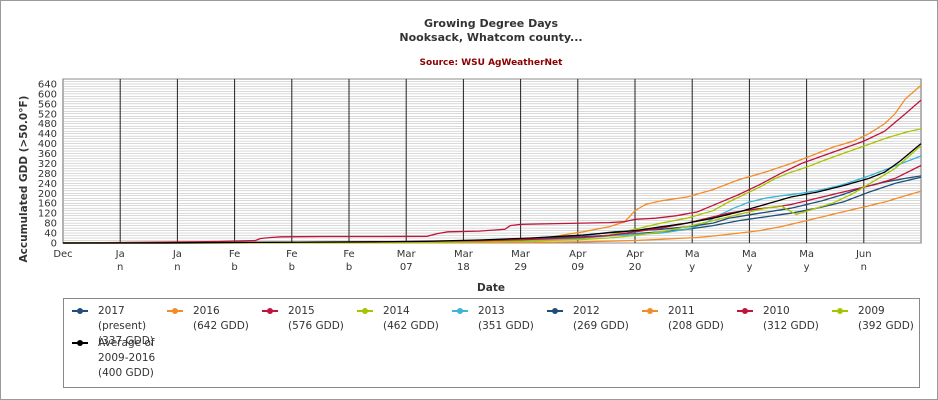 The height and width of the screenshot is (400, 938). What do you see at coordinates (50, 224) in the screenshot?
I see `y-tick-label: 80` at bounding box center [50, 224].